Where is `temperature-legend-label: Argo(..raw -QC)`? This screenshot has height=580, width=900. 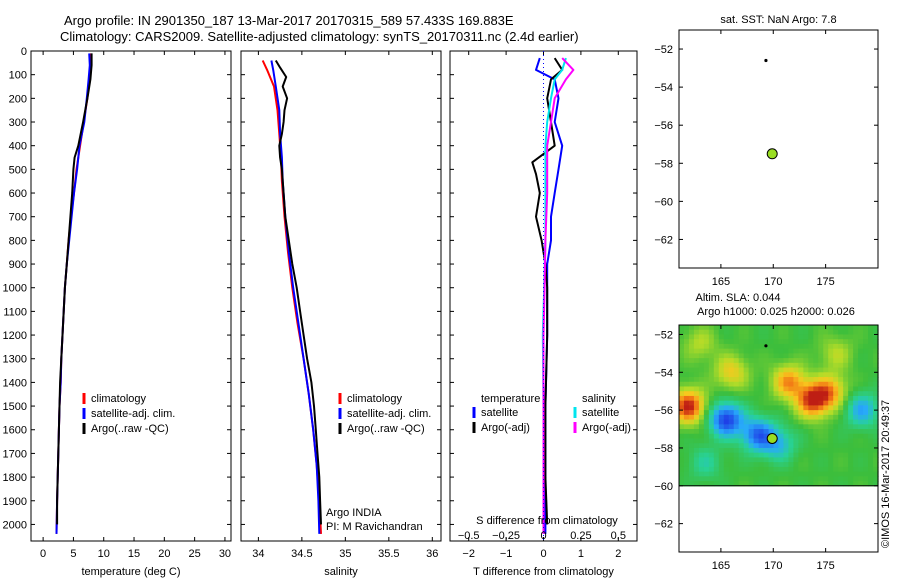
temperature-legend-label: Argo(..raw -QC) is located at coordinates (130, 429).